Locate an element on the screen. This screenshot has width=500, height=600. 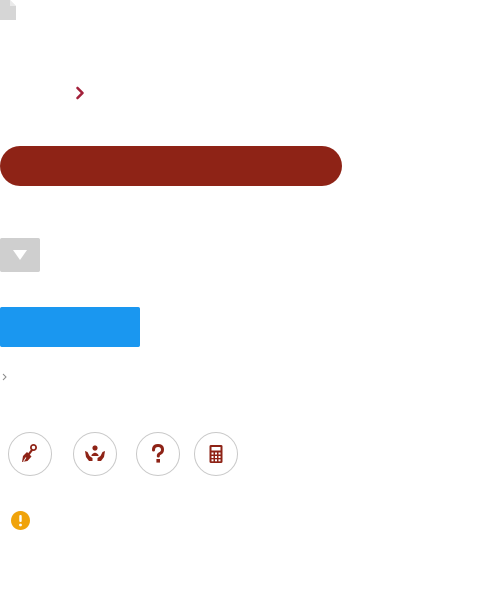
calculator-button is located at coordinates (216, 454).